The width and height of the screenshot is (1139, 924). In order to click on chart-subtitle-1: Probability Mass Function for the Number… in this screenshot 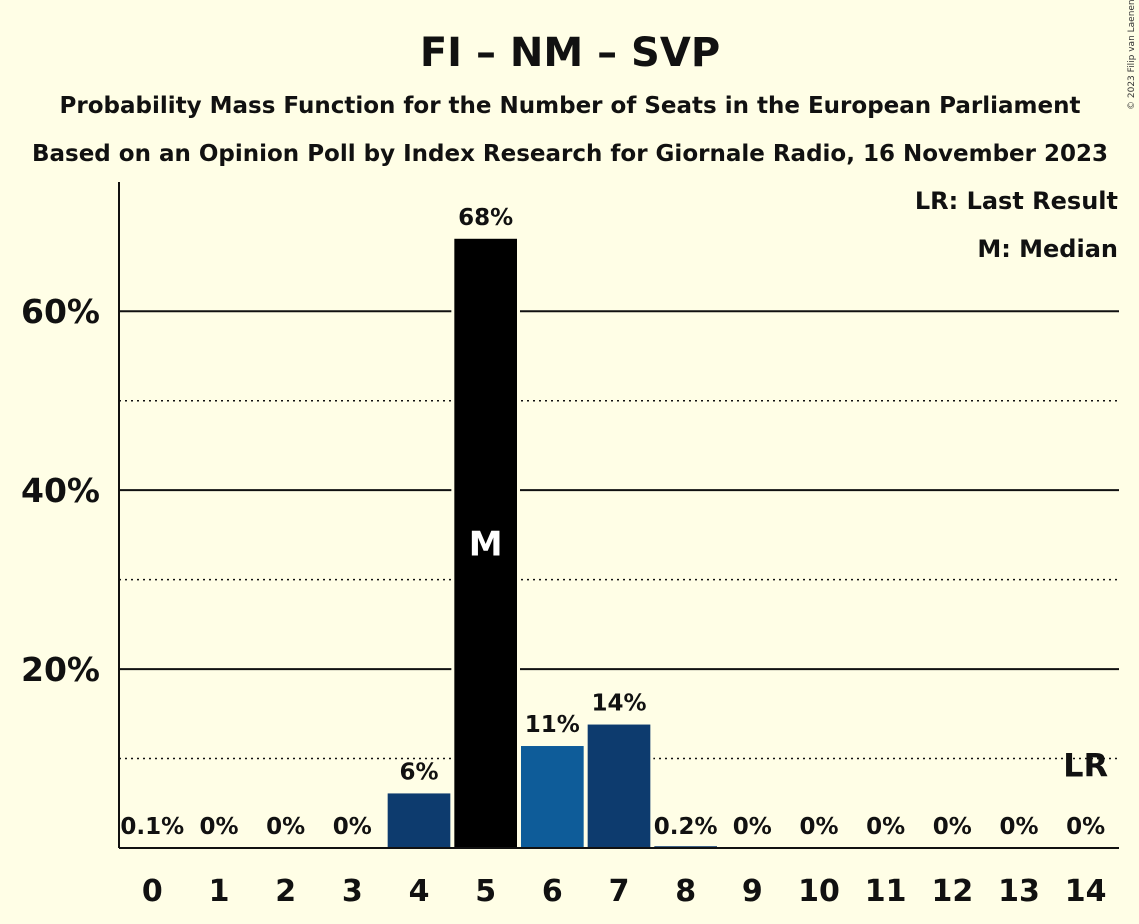, I will do `click(570, 106)`.